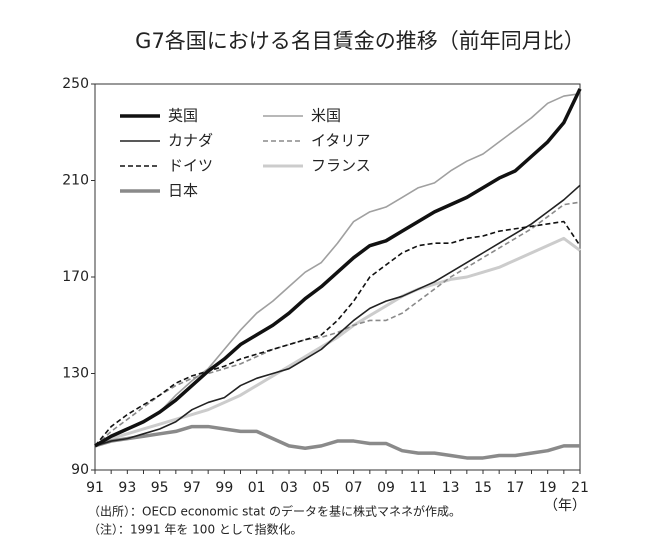 The image size is (660, 558). Describe the element at coordinates (75, 84) in the screenshot. I see `y-tick-label: 250` at that location.